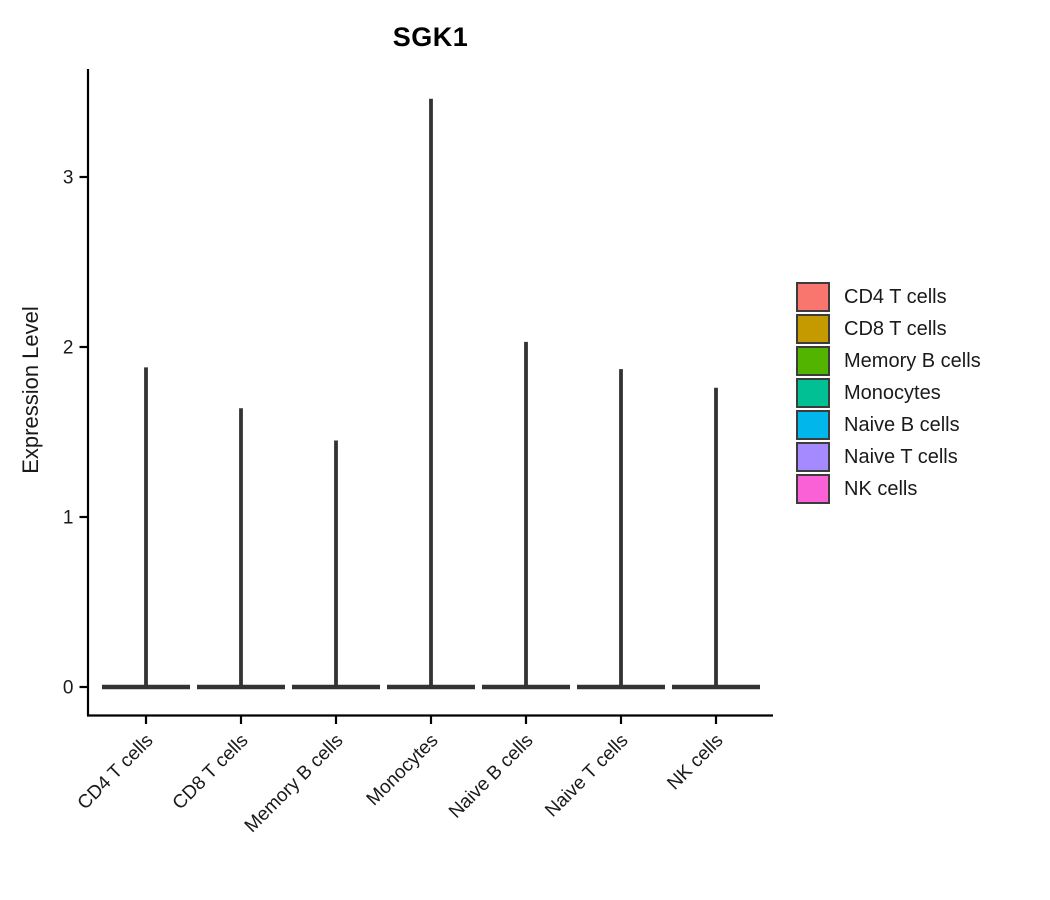 The height and width of the screenshot is (900, 1050). I want to click on x-category-label-nk-cells: NK cells, so click(695, 762).